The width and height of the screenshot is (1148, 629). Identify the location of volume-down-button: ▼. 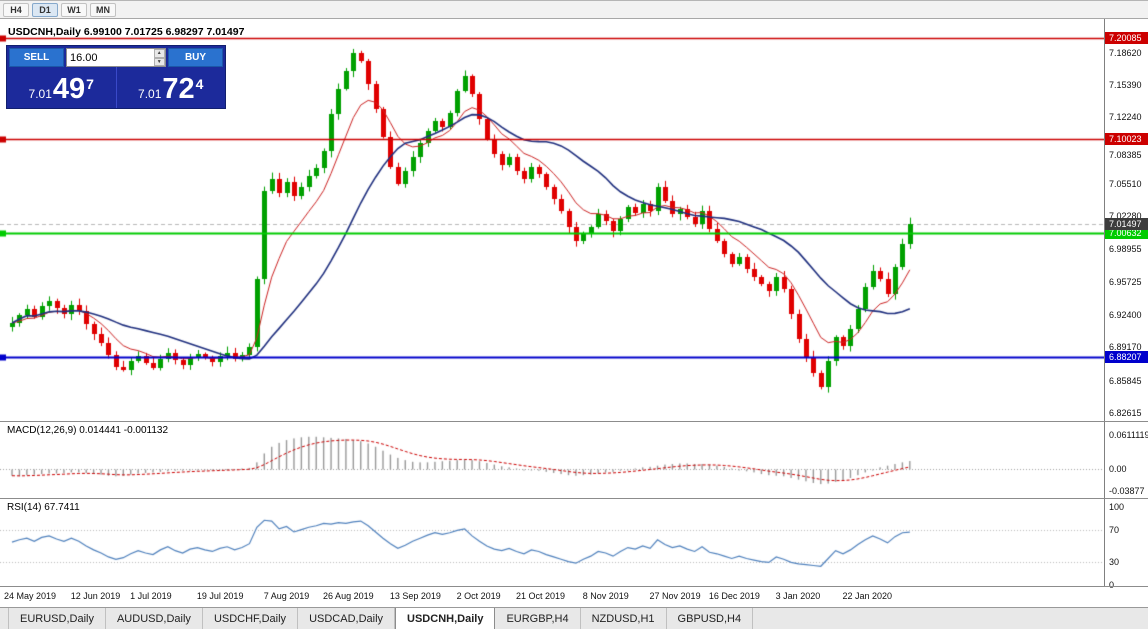
(159, 61).